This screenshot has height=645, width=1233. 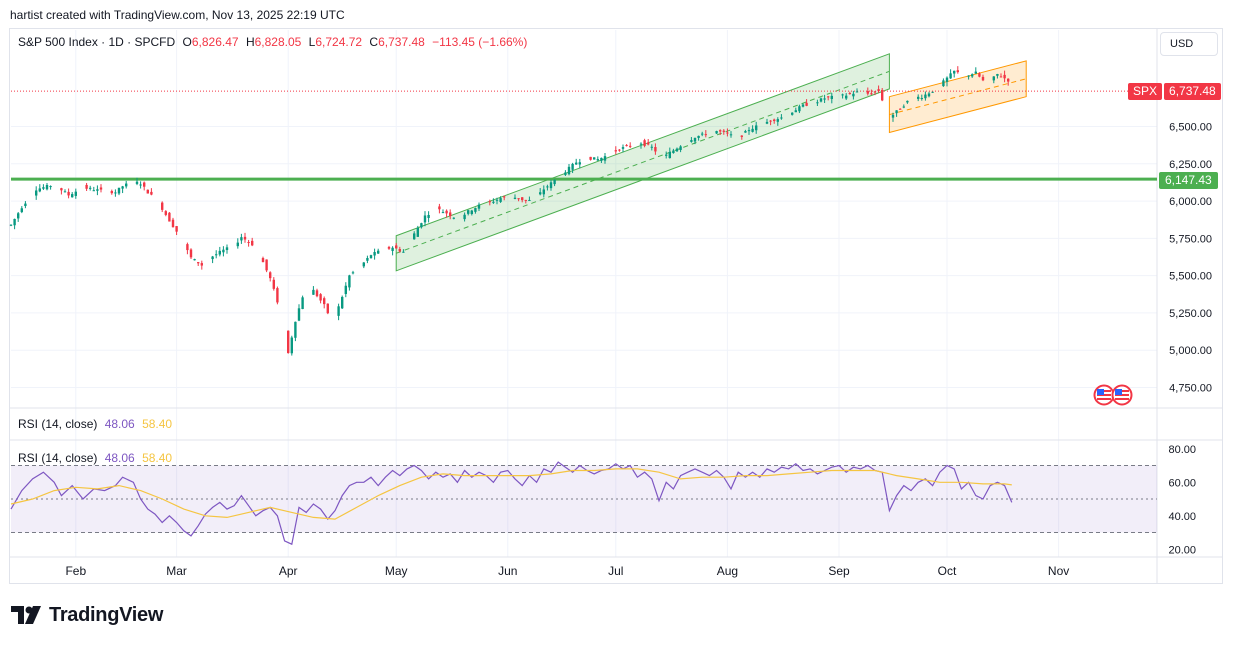 What do you see at coordinates (97, 458) in the screenshot?
I see `rsi-legend-pane: RSI (14, close) 48.06 58.40` at bounding box center [97, 458].